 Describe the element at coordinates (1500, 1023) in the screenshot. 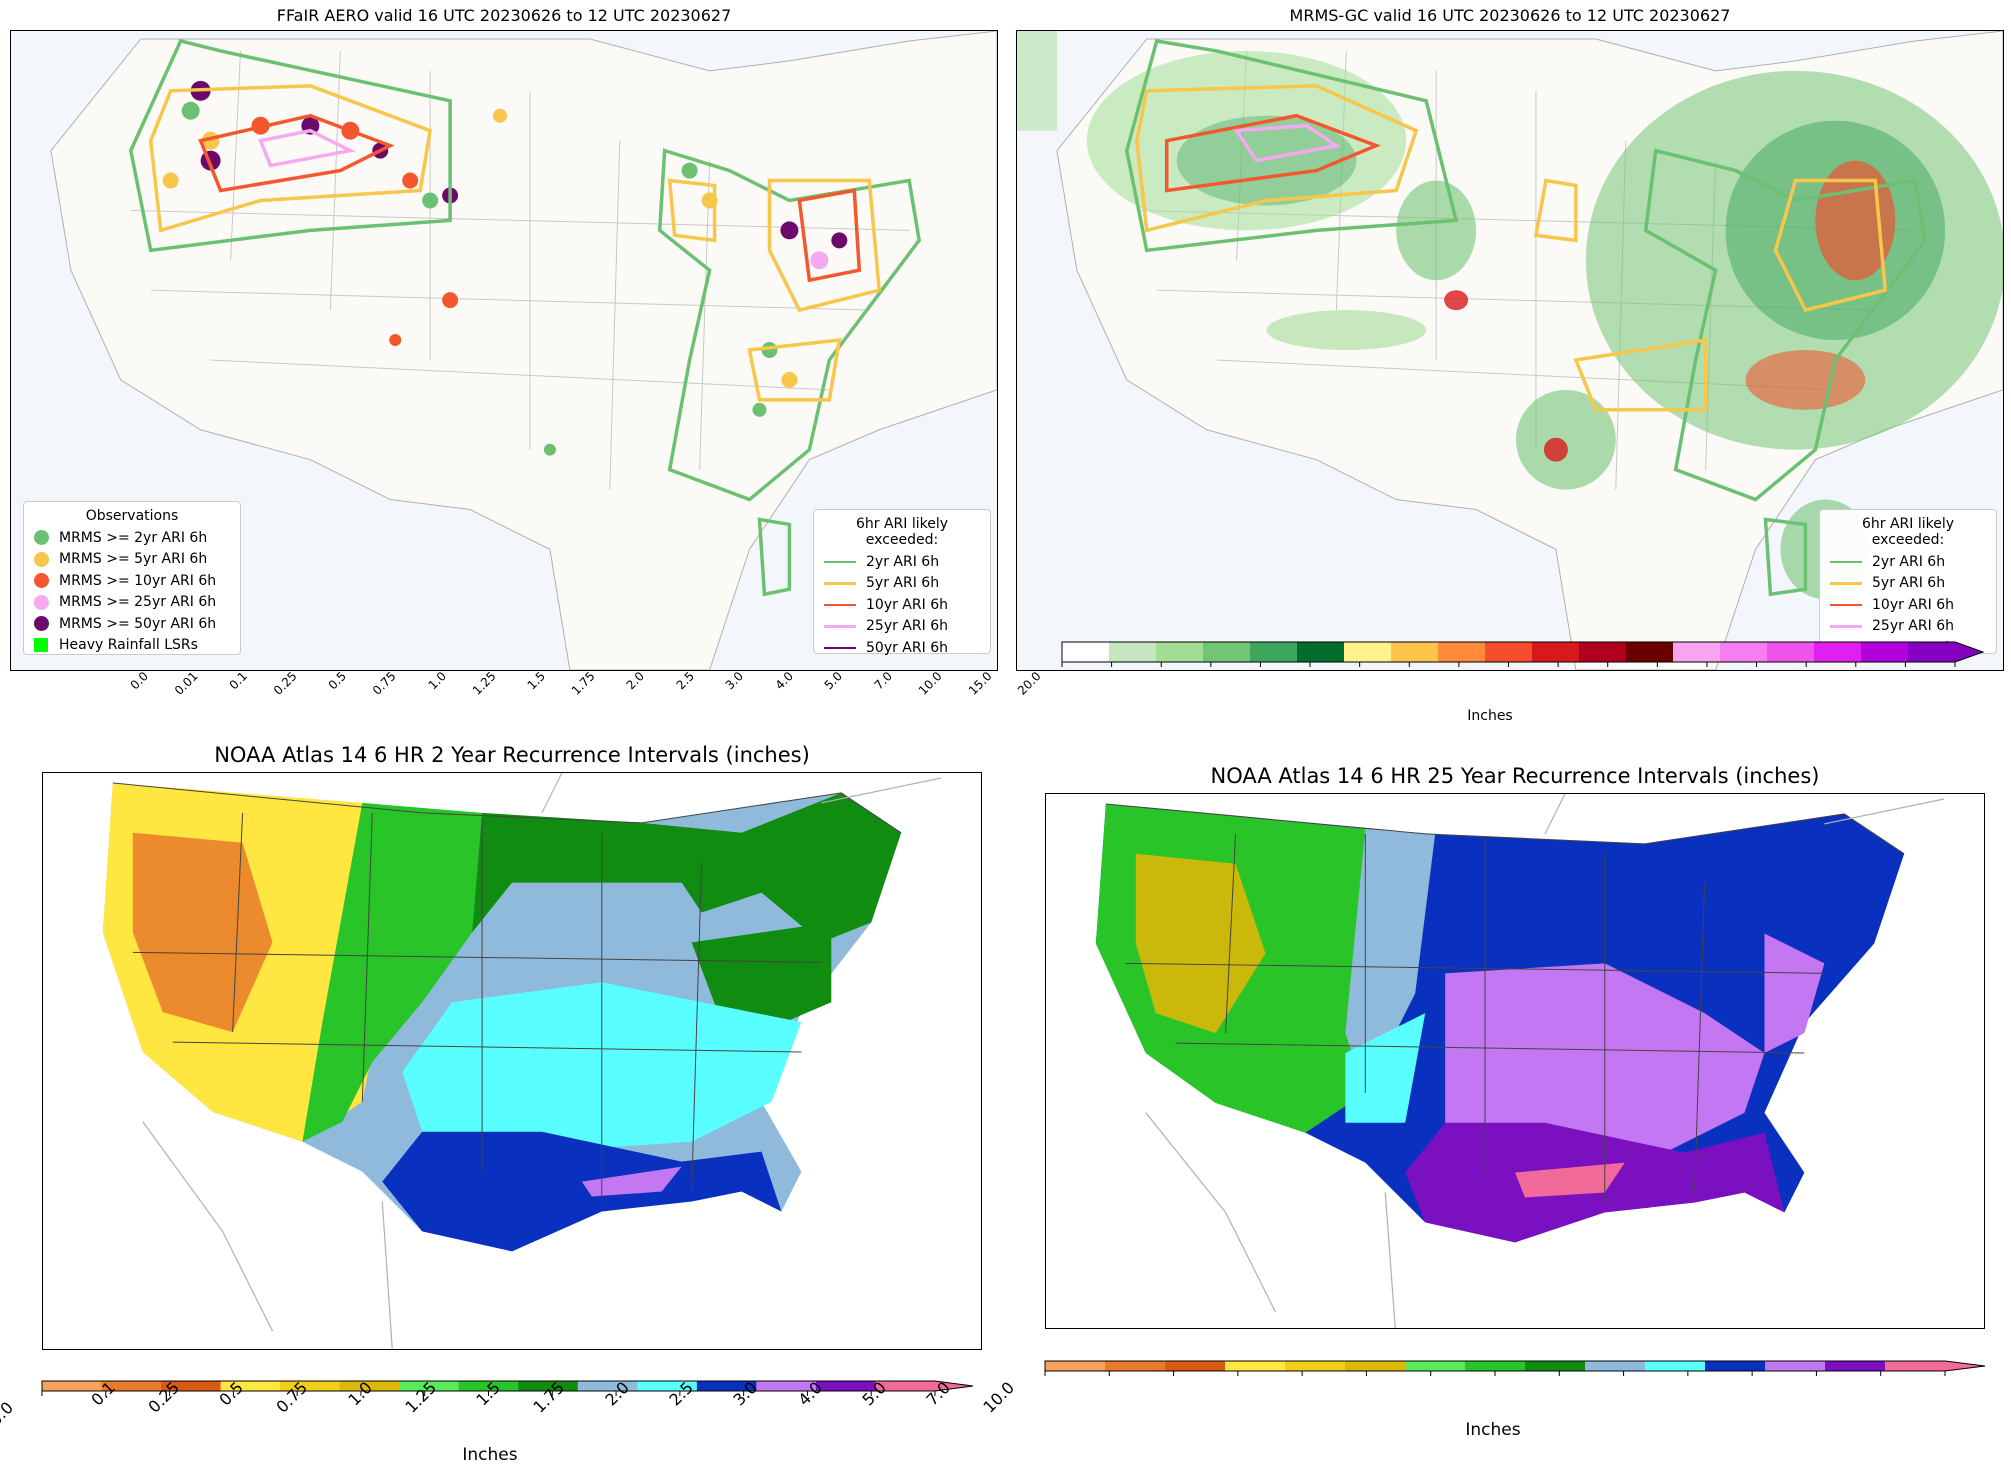

I see `atlas25-field` at that location.